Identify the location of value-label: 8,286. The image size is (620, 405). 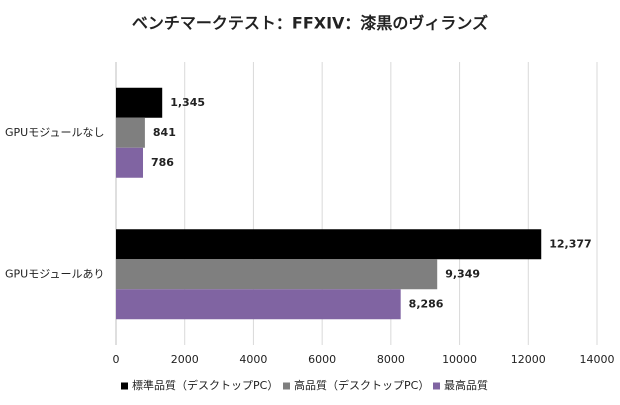
(426, 303).